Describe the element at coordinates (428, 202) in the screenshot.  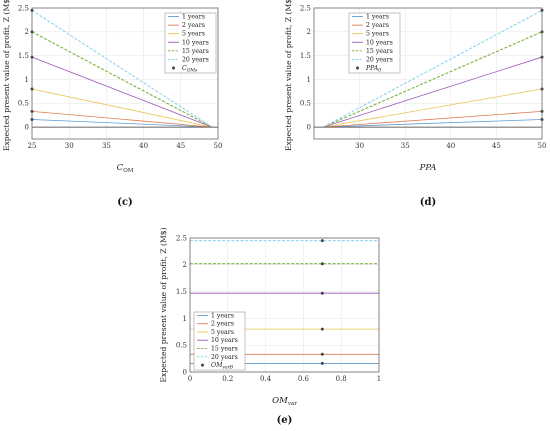
I see `panel-label: (d)` at that location.